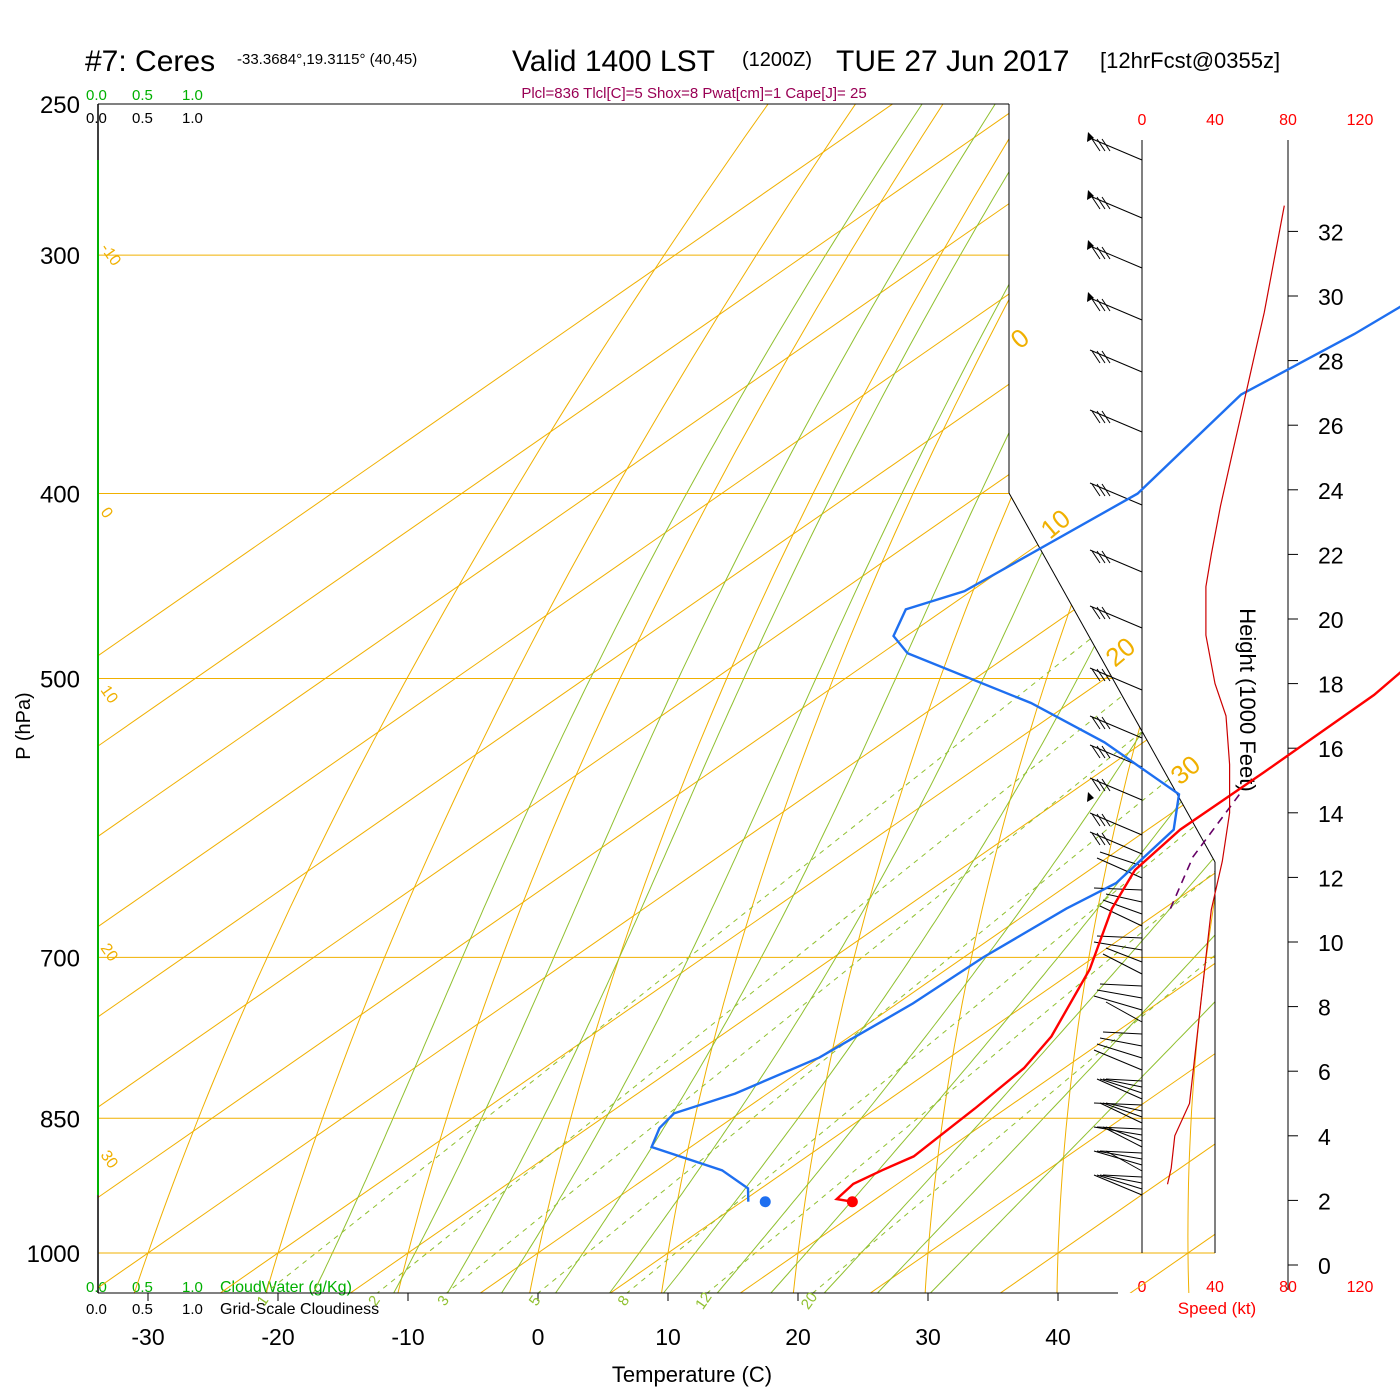 The height and width of the screenshot is (1400, 1400). Describe the element at coordinates (96, 1287) in the screenshot. I see `cloudwater-tick-bottom-0: 0.0` at that location.